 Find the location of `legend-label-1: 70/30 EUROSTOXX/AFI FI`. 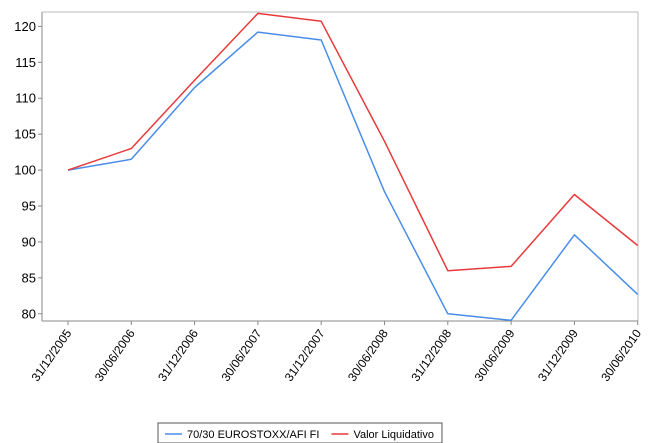

legend-label-1: 70/30 EUROSTOXX/AFI FI is located at coordinates (253, 435).